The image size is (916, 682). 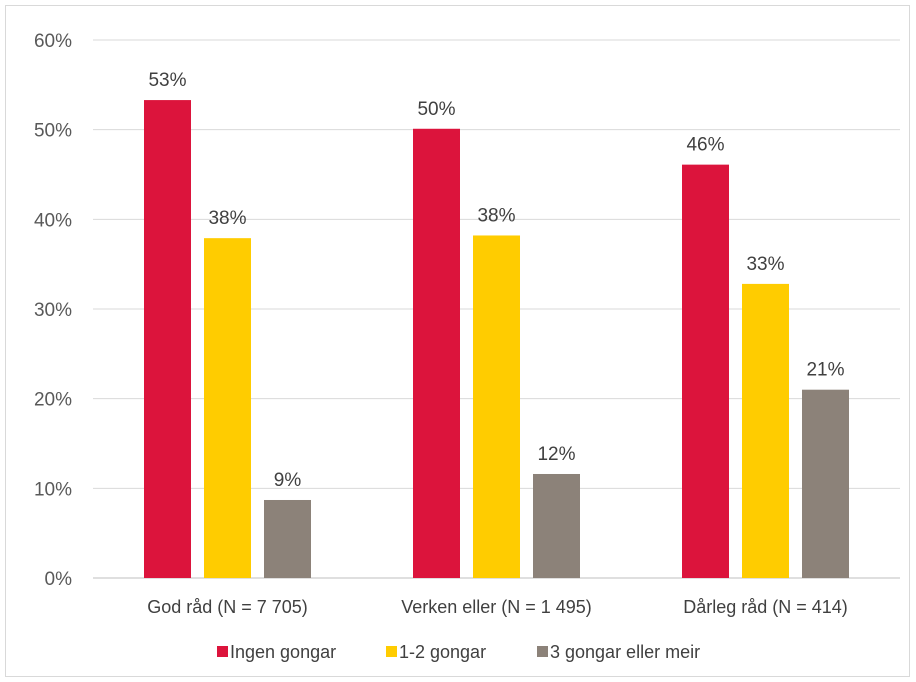 What do you see at coordinates (288, 480) in the screenshot?
I see `data-label: 9%` at bounding box center [288, 480].